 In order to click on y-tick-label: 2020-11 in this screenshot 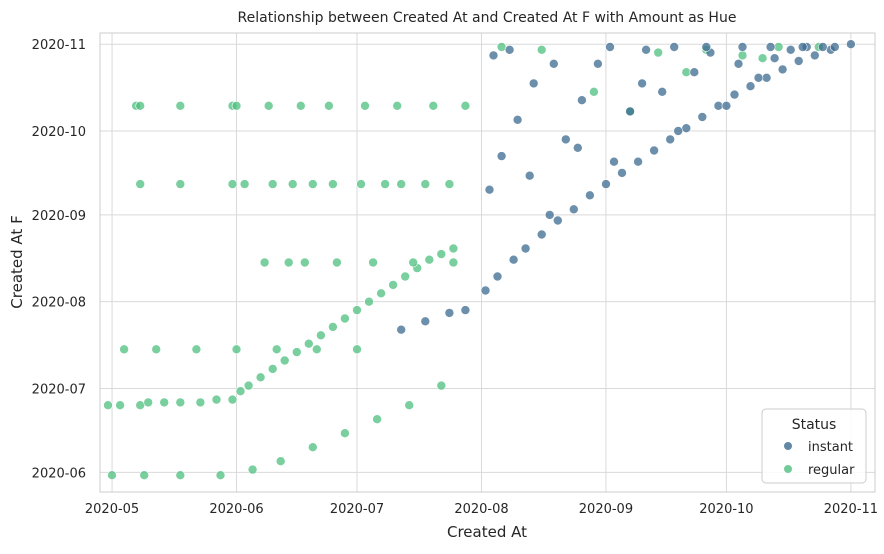, I will do `click(59, 45)`.